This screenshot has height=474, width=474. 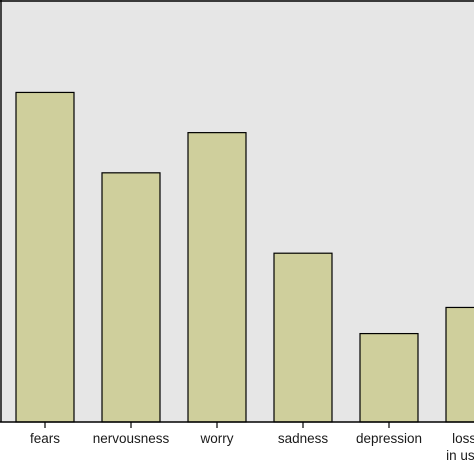 I want to click on x-tick-label-3: worry, so click(x=217, y=438).